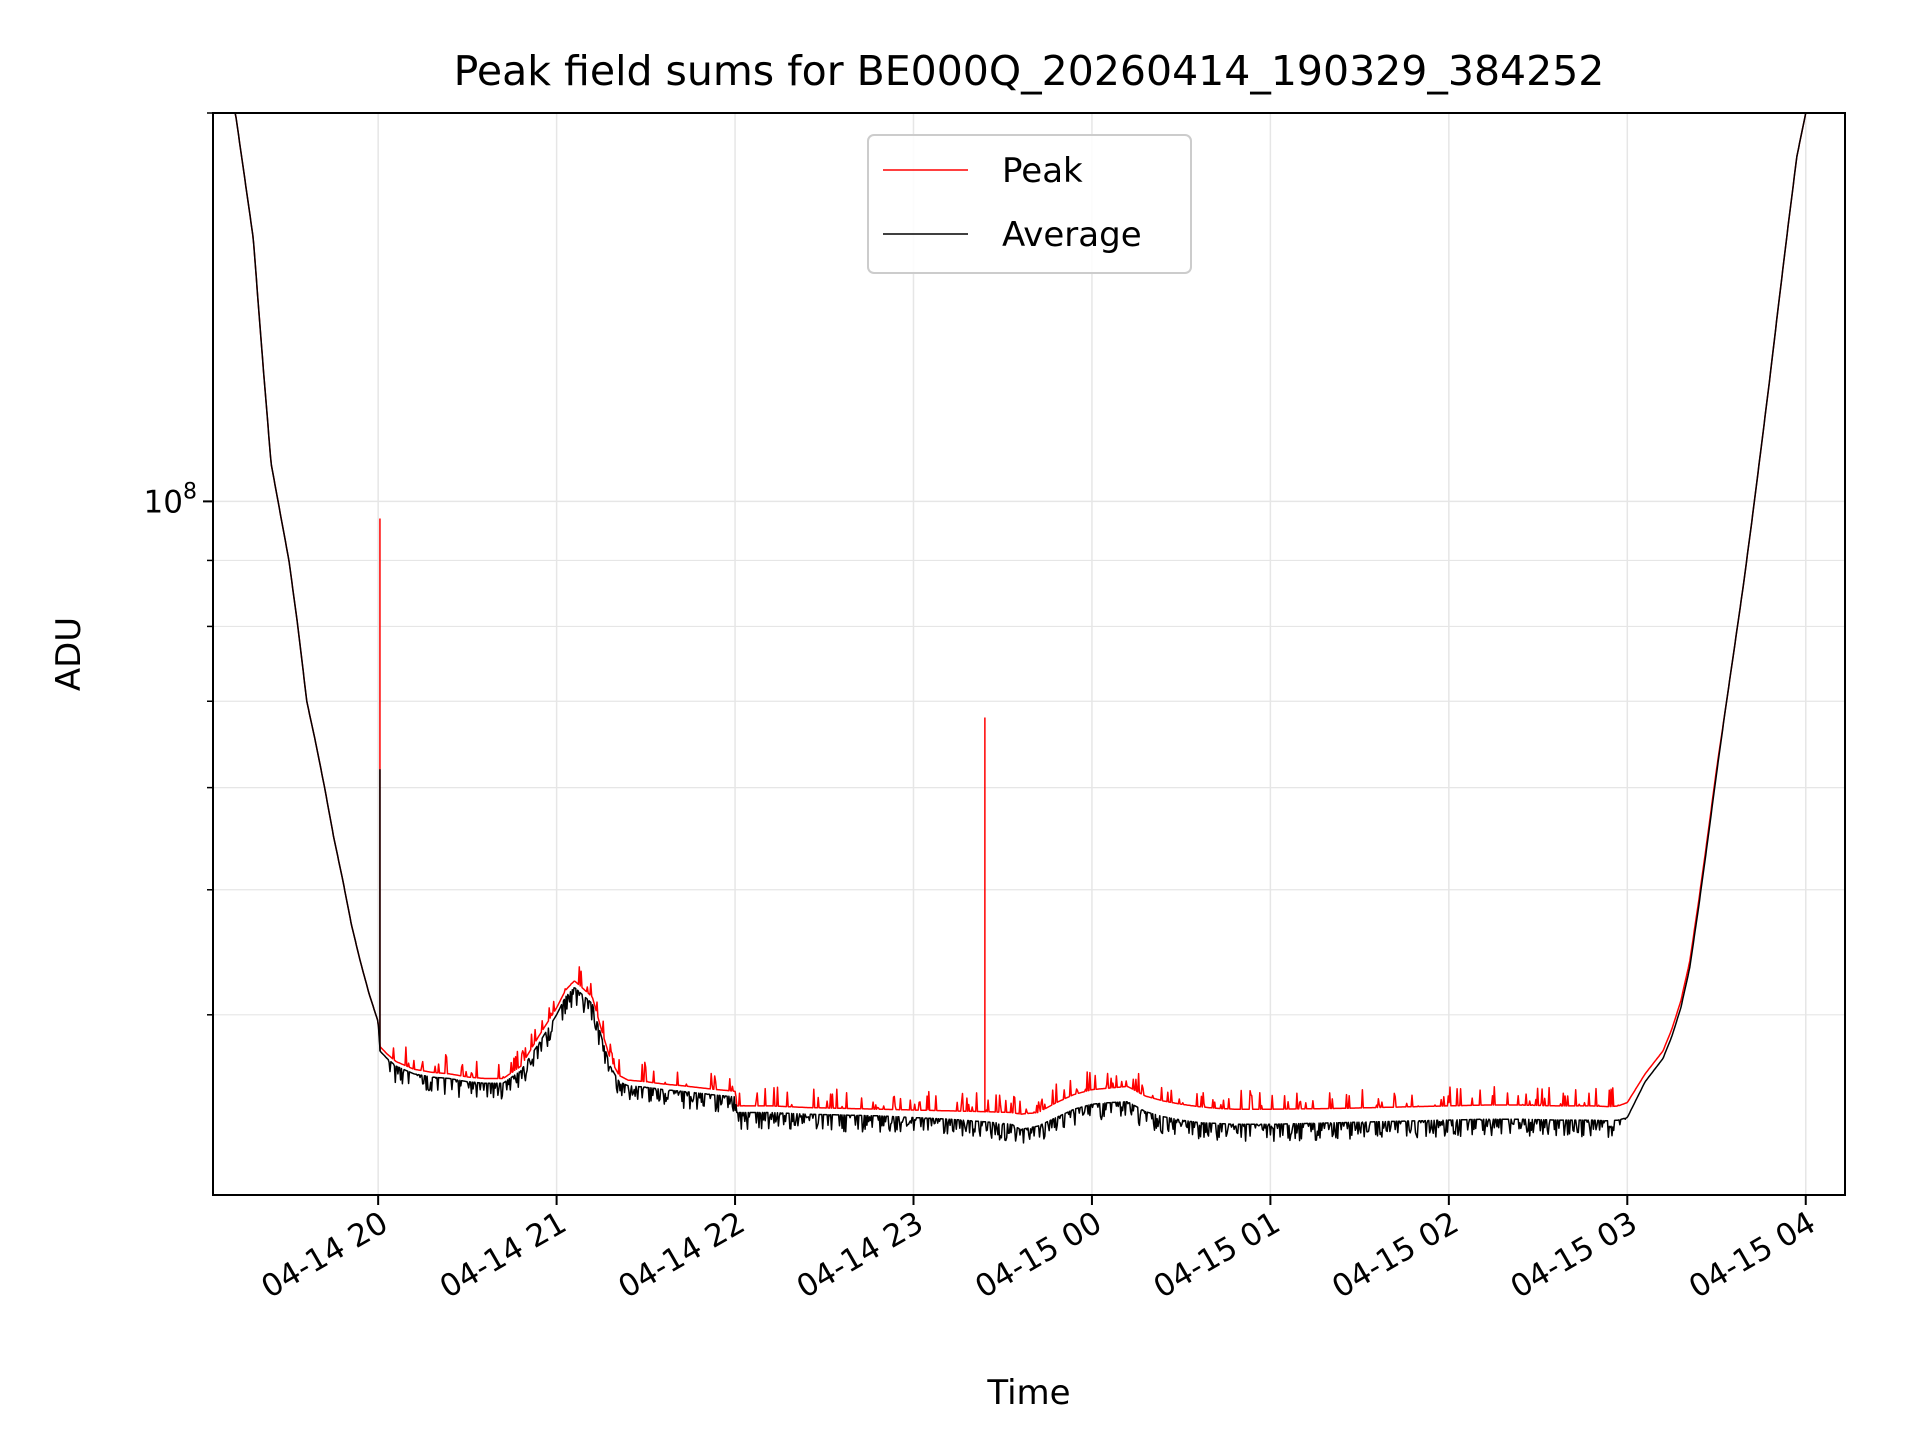 The image size is (1920, 1445). What do you see at coordinates (69, 654) in the screenshot?
I see `y-axis-label: ADU` at bounding box center [69, 654].